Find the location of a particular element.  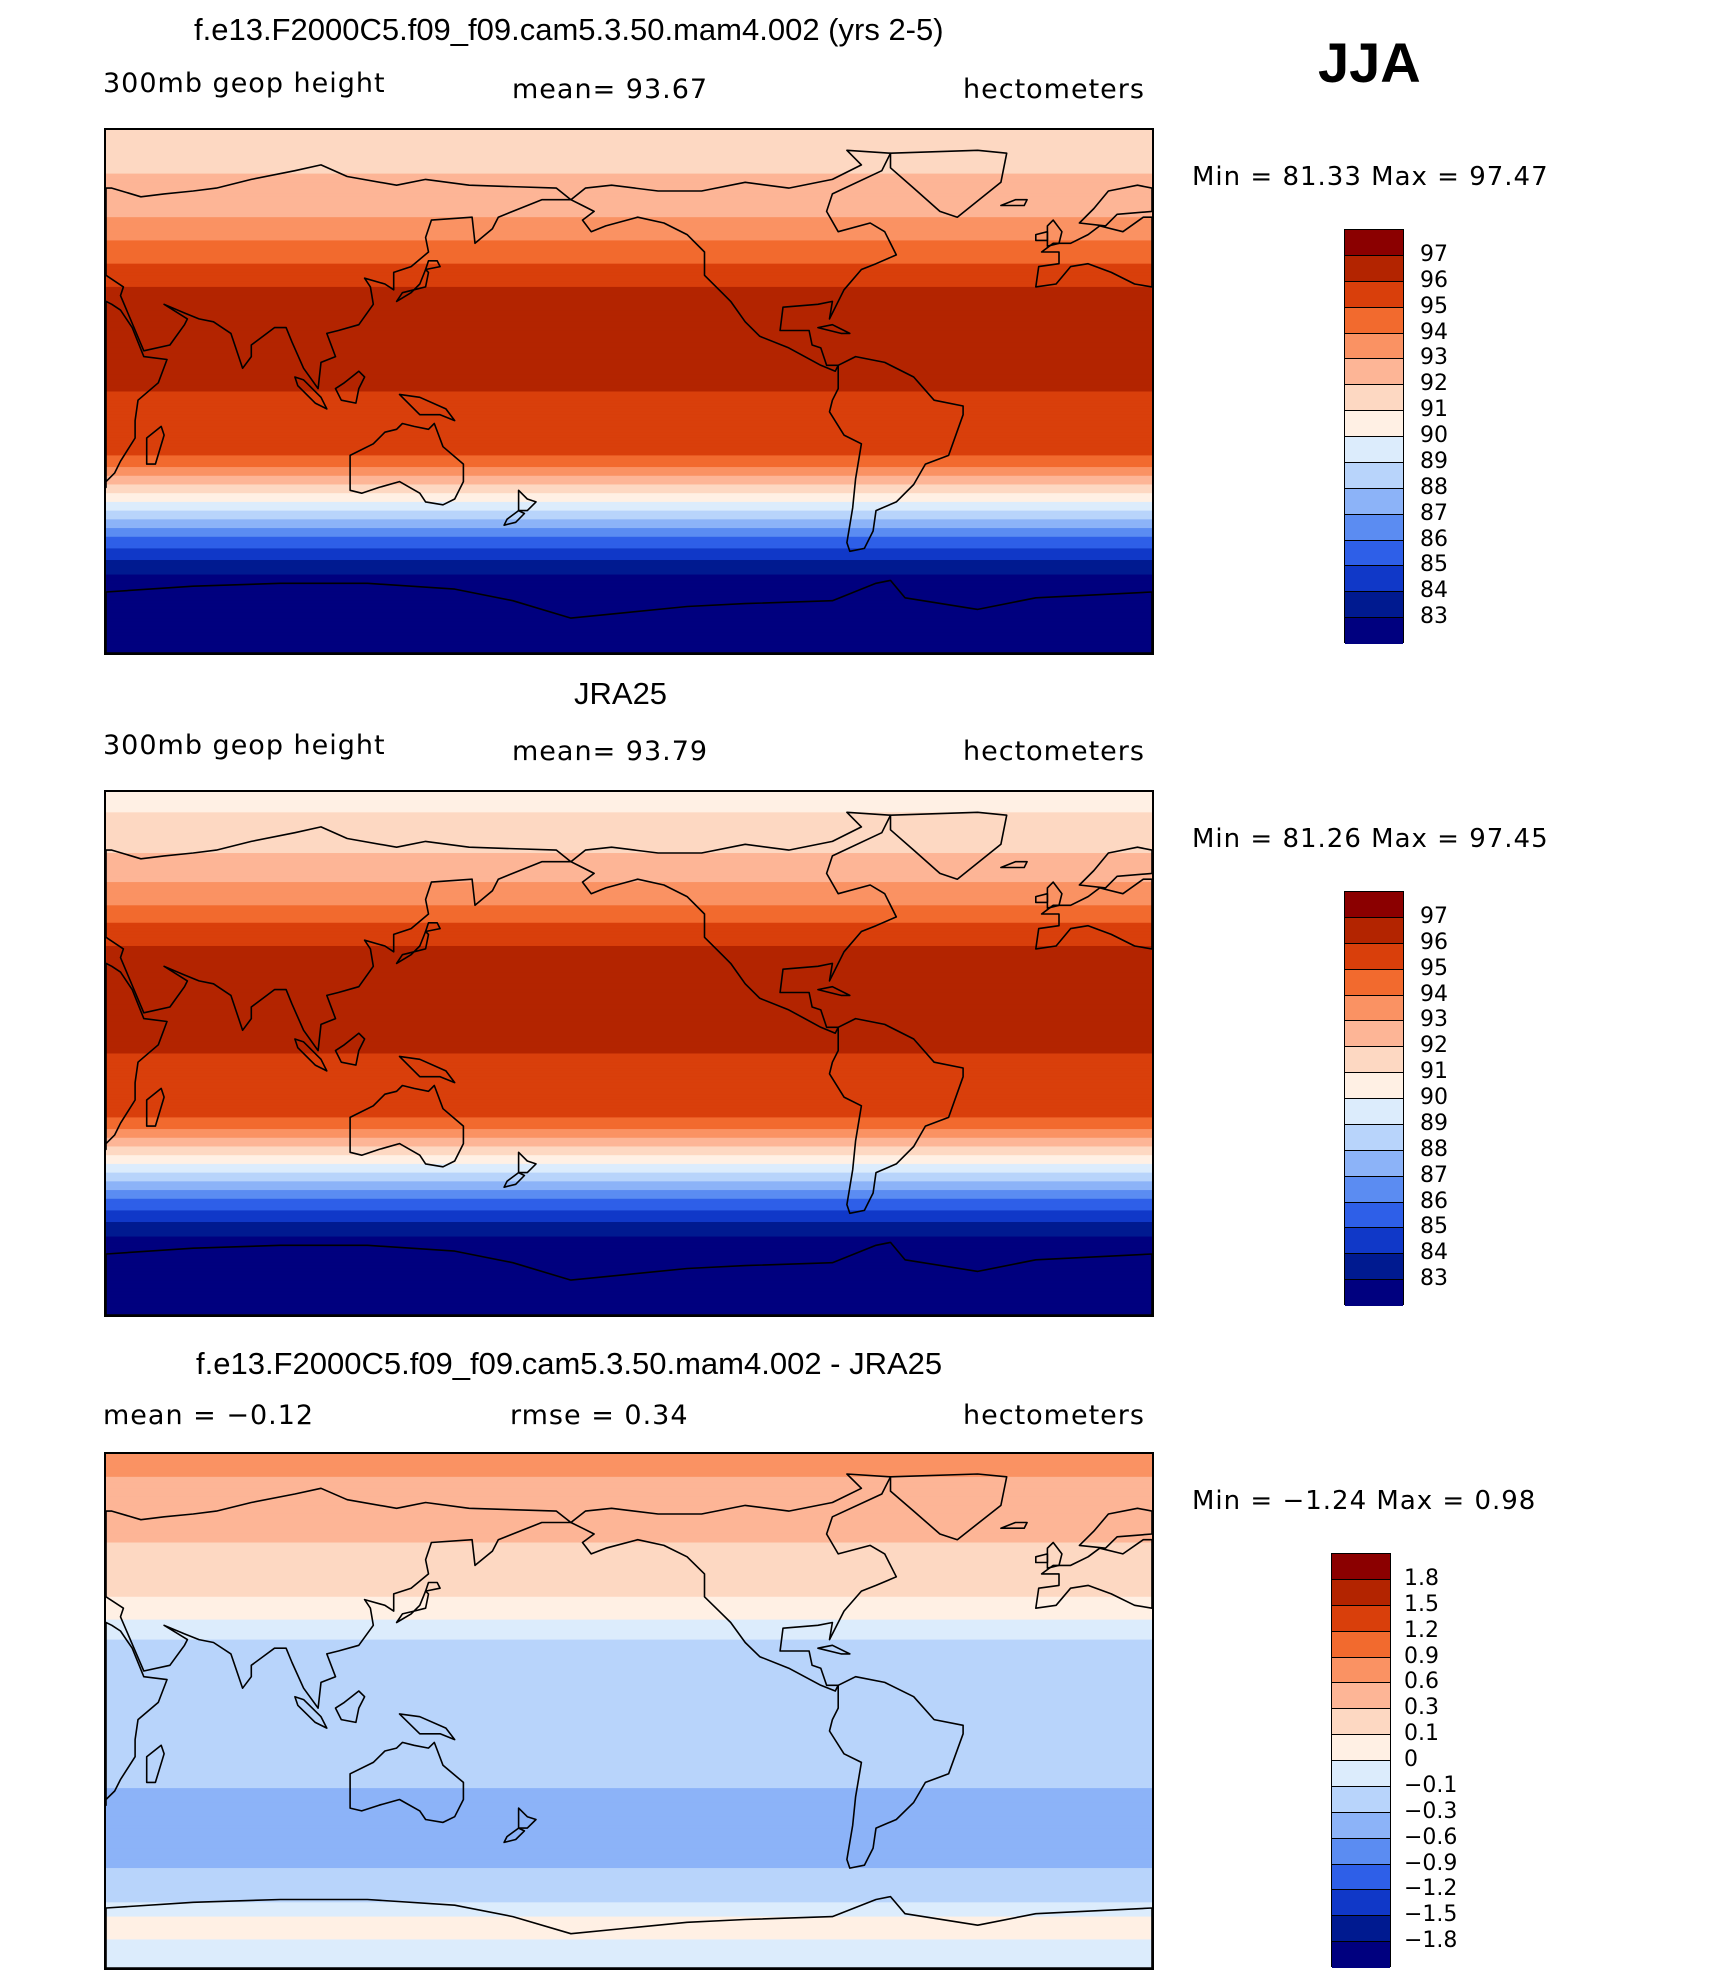

legend-label: 87 is located at coordinates (1434, 513).